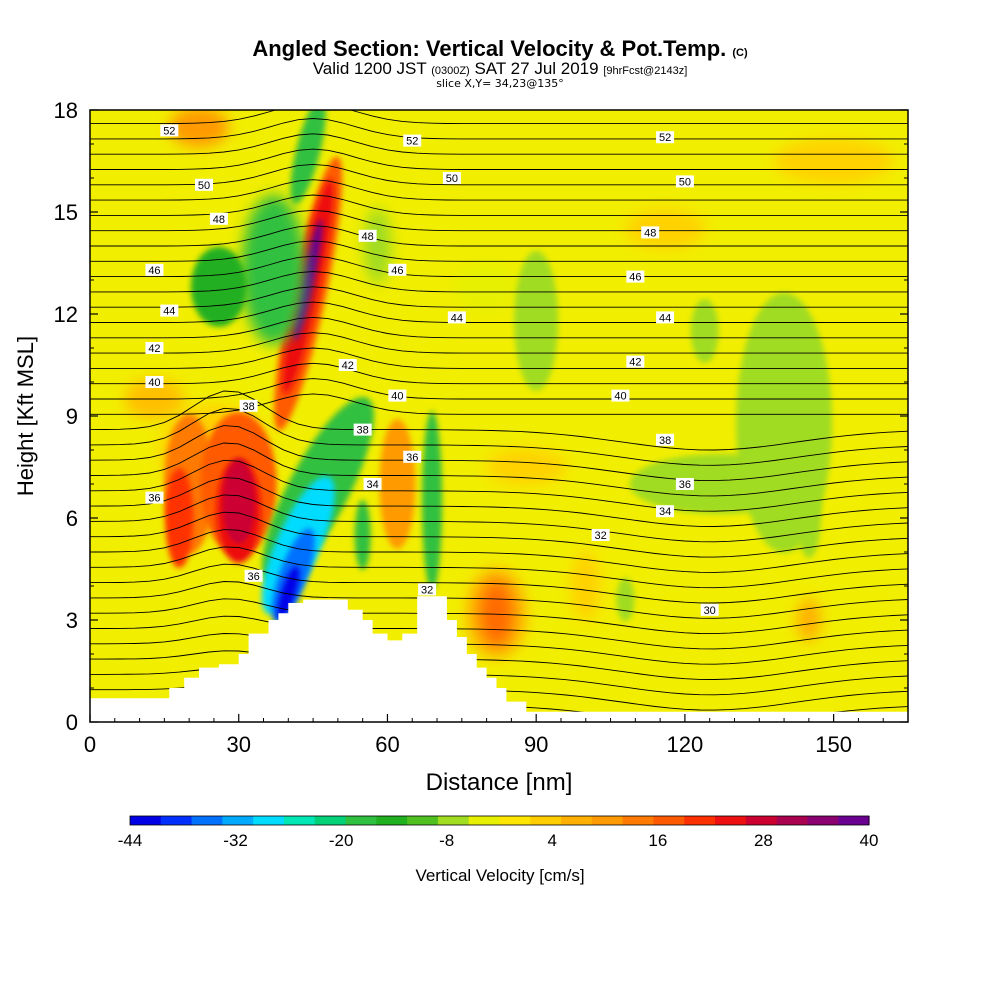 The image size is (1000, 1000). Describe the element at coordinates (387, 744) in the screenshot. I see `x-tick-label: 60` at that location.